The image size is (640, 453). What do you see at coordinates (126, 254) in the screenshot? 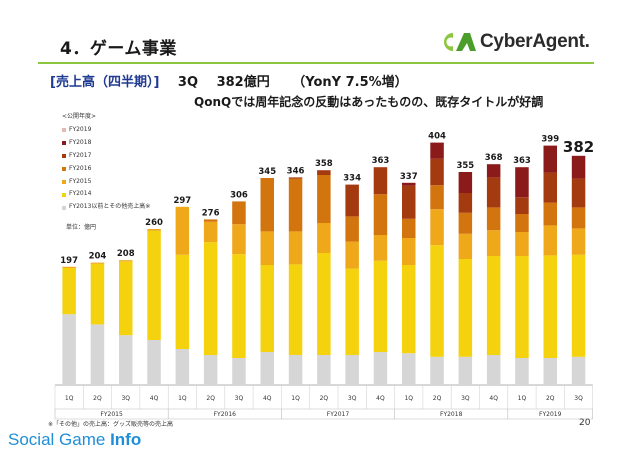
I see `bar-total-label: 208` at bounding box center [126, 254].